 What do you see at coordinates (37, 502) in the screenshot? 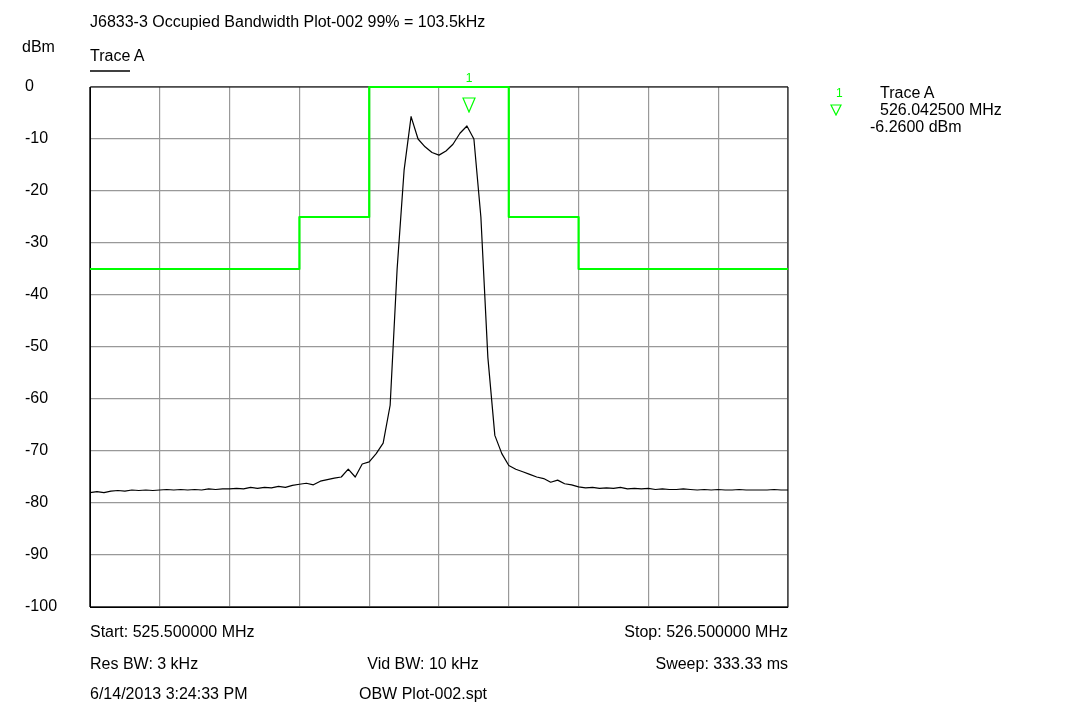
I see `y-tick-label: -80` at bounding box center [37, 502].